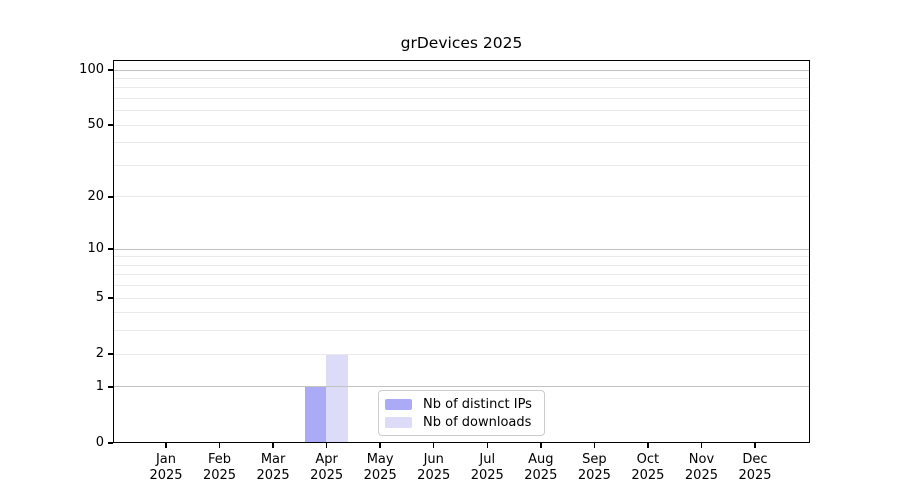 The height and width of the screenshot is (500, 900). I want to click on x-tick-month: Jun, so click(433, 459).